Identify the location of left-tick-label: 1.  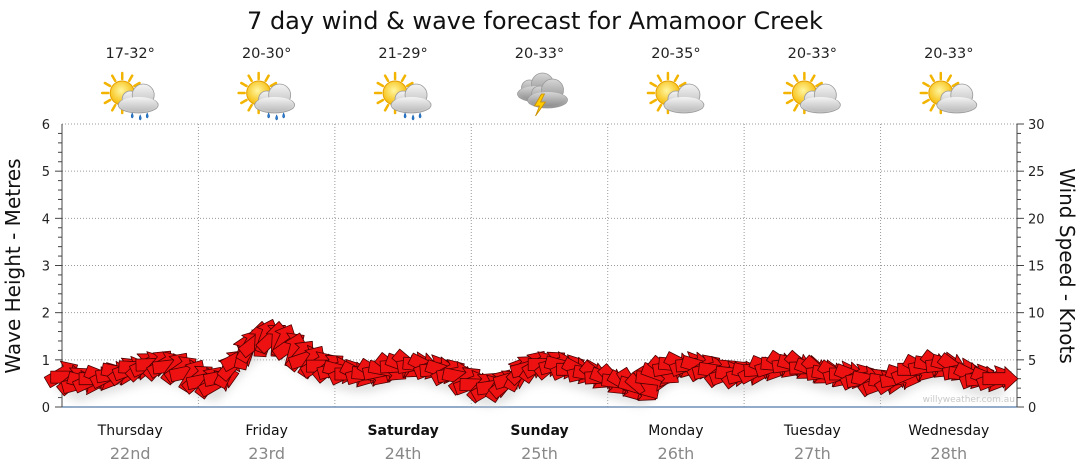
(46, 361).